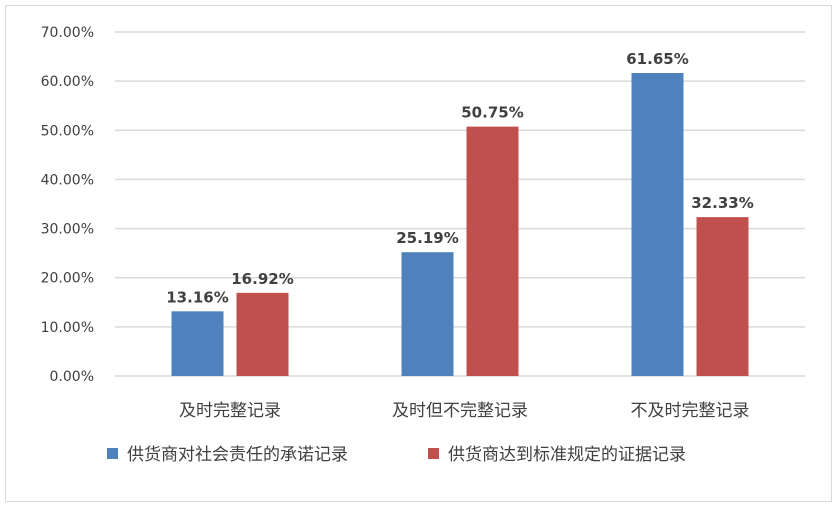  I want to click on x-category-label: 及时完整记录, so click(230, 411).